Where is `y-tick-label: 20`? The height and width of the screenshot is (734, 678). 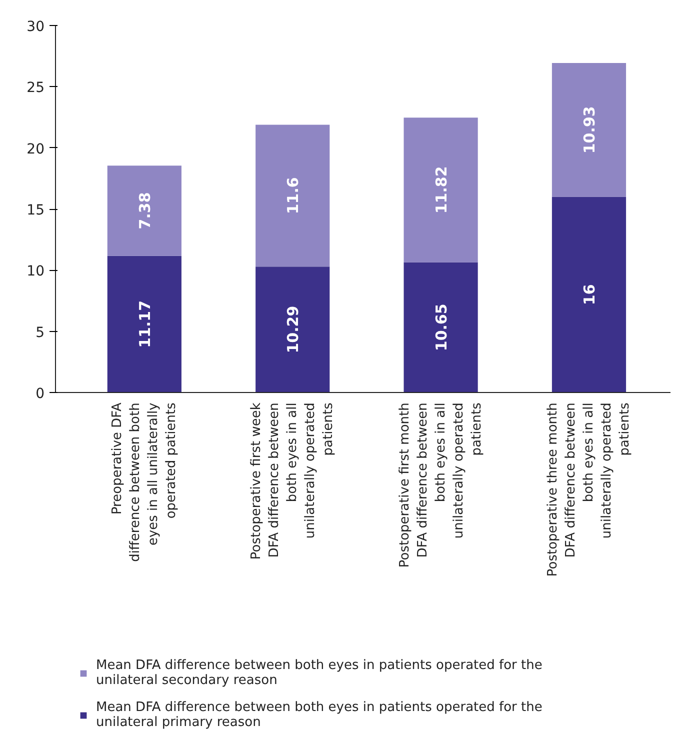
y-tick-label: 20 is located at coordinates (35, 149).